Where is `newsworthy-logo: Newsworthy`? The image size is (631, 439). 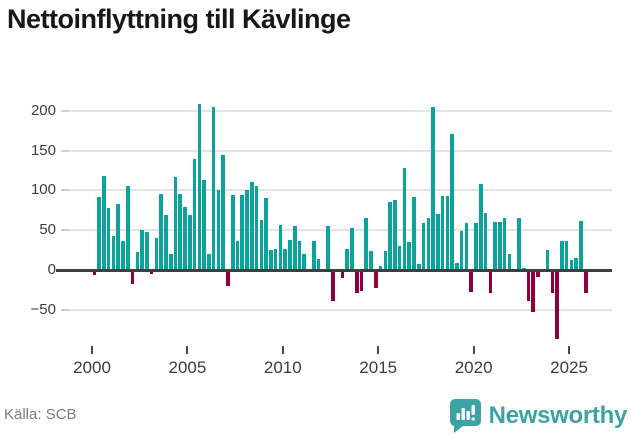
newsworthy-logo: Newsworthy is located at coordinates (538, 415).